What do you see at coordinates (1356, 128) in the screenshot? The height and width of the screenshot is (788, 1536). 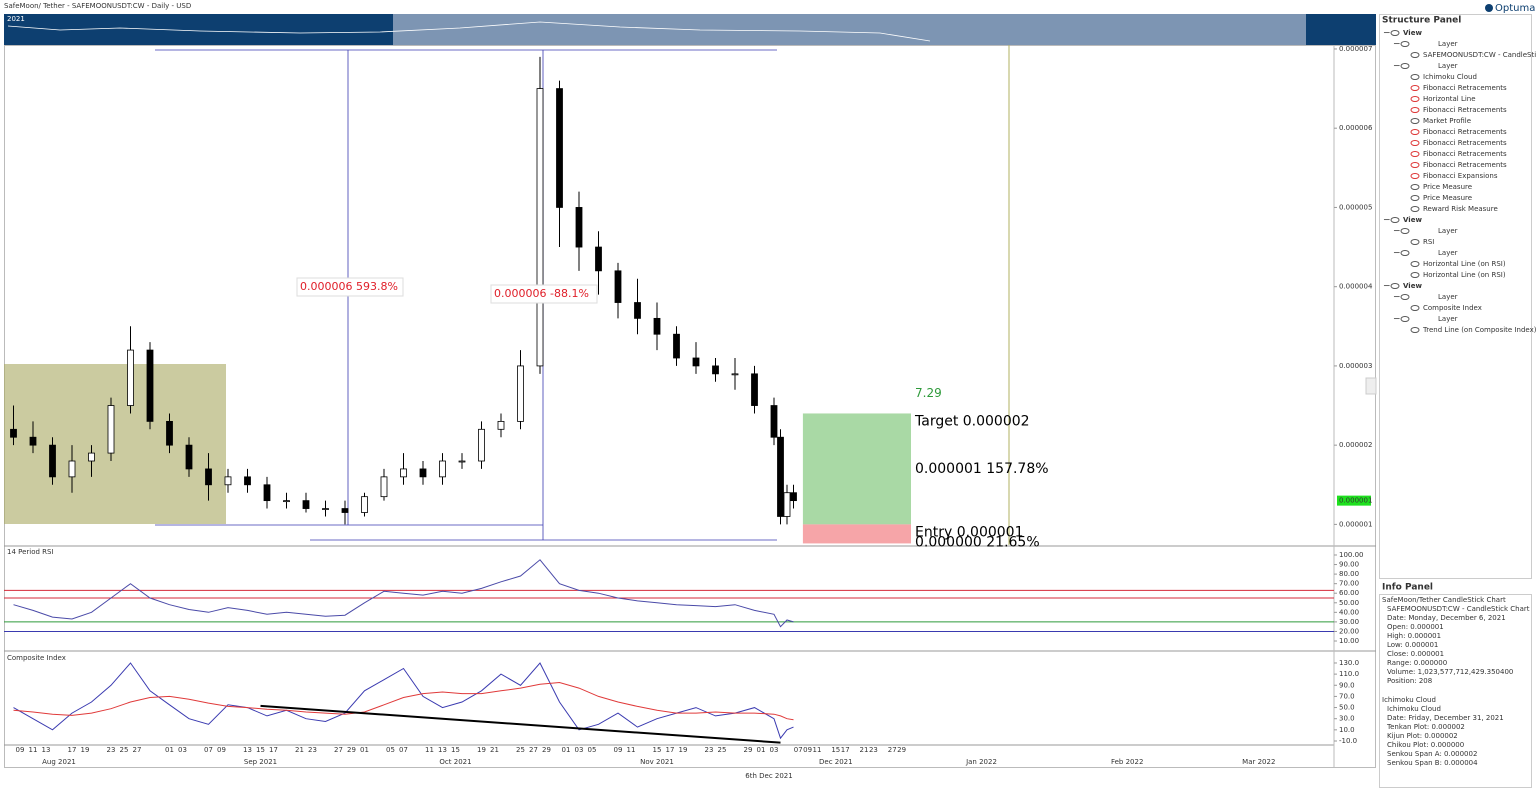 I see `y-tick-label: 0.000006` at bounding box center [1356, 128].